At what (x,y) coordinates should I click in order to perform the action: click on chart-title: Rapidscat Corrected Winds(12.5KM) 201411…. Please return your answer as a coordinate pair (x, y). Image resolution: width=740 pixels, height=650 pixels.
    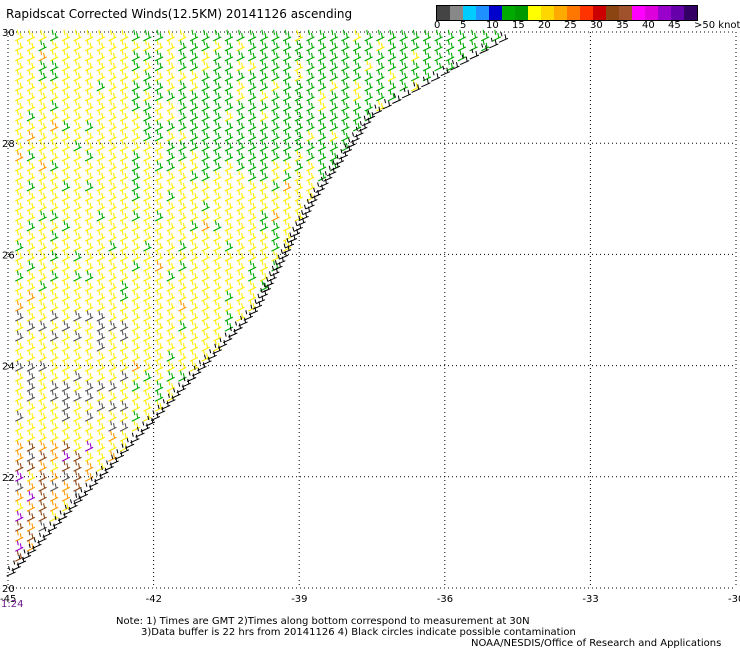
    Looking at the image, I should click on (179, 14).